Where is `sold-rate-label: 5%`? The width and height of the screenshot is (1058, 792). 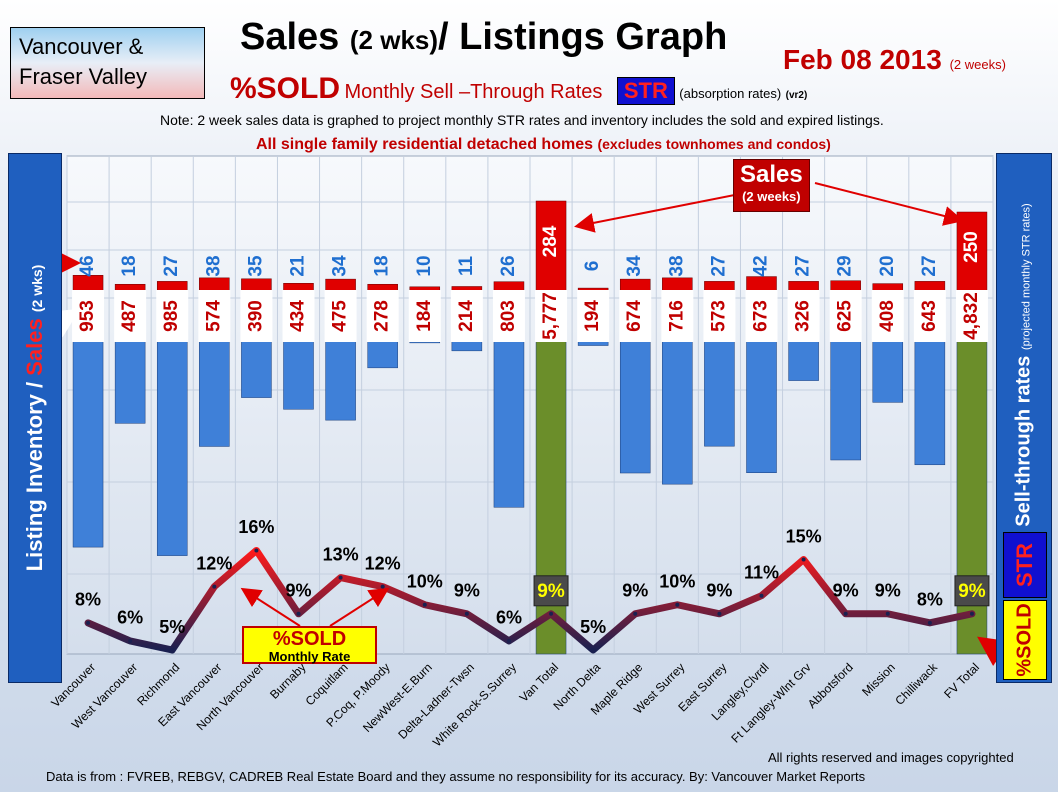
sold-rate-label: 5% is located at coordinates (593, 627).